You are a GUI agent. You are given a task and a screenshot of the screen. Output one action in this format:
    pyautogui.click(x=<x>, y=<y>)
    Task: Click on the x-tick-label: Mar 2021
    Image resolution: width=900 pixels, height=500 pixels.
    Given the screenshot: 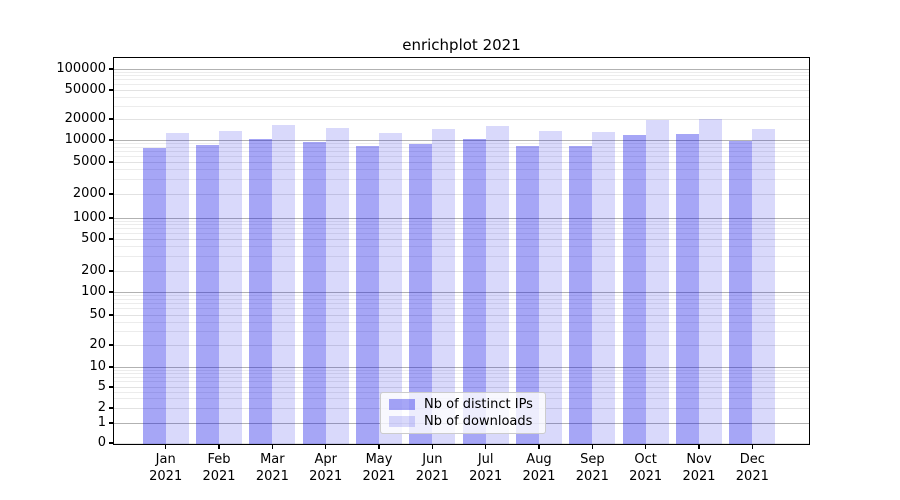 What is the action you would take?
    pyautogui.click(x=272, y=468)
    